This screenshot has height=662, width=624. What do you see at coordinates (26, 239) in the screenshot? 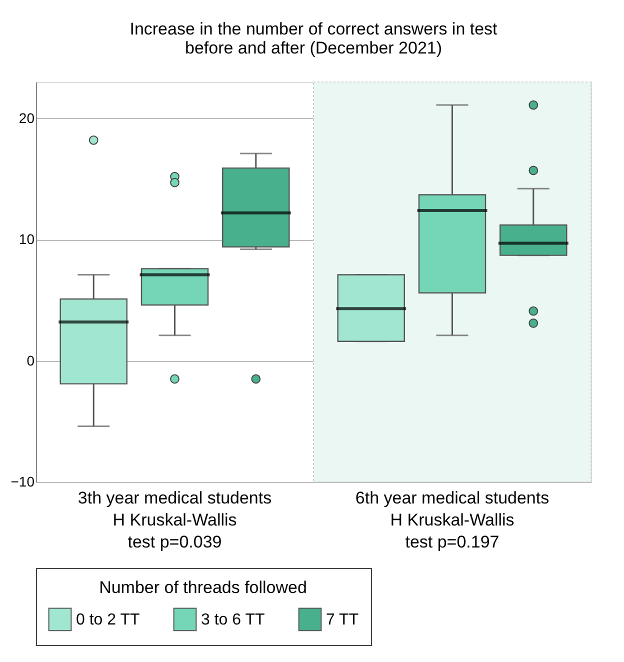
I see `y-tick-label: 10` at bounding box center [26, 239].